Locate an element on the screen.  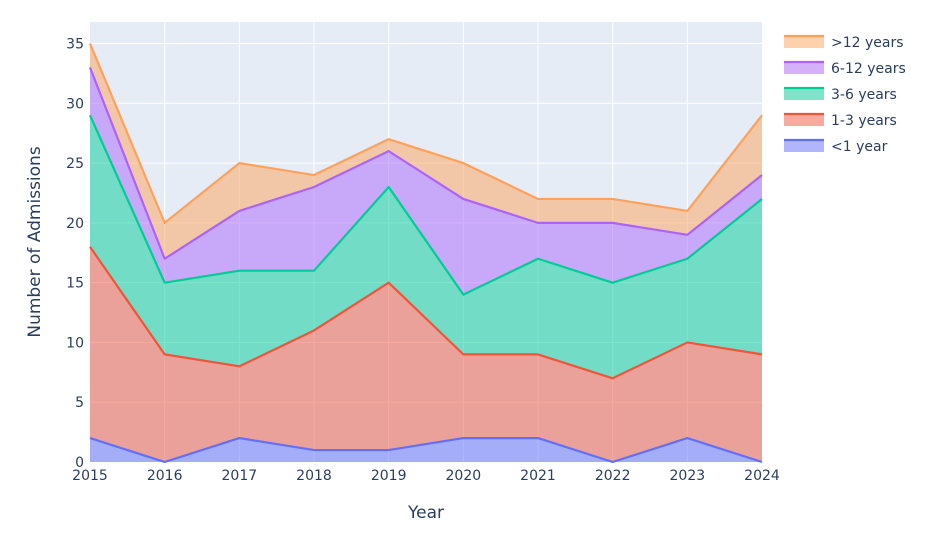
legend-label: 1-3 years is located at coordinates (864, 121).